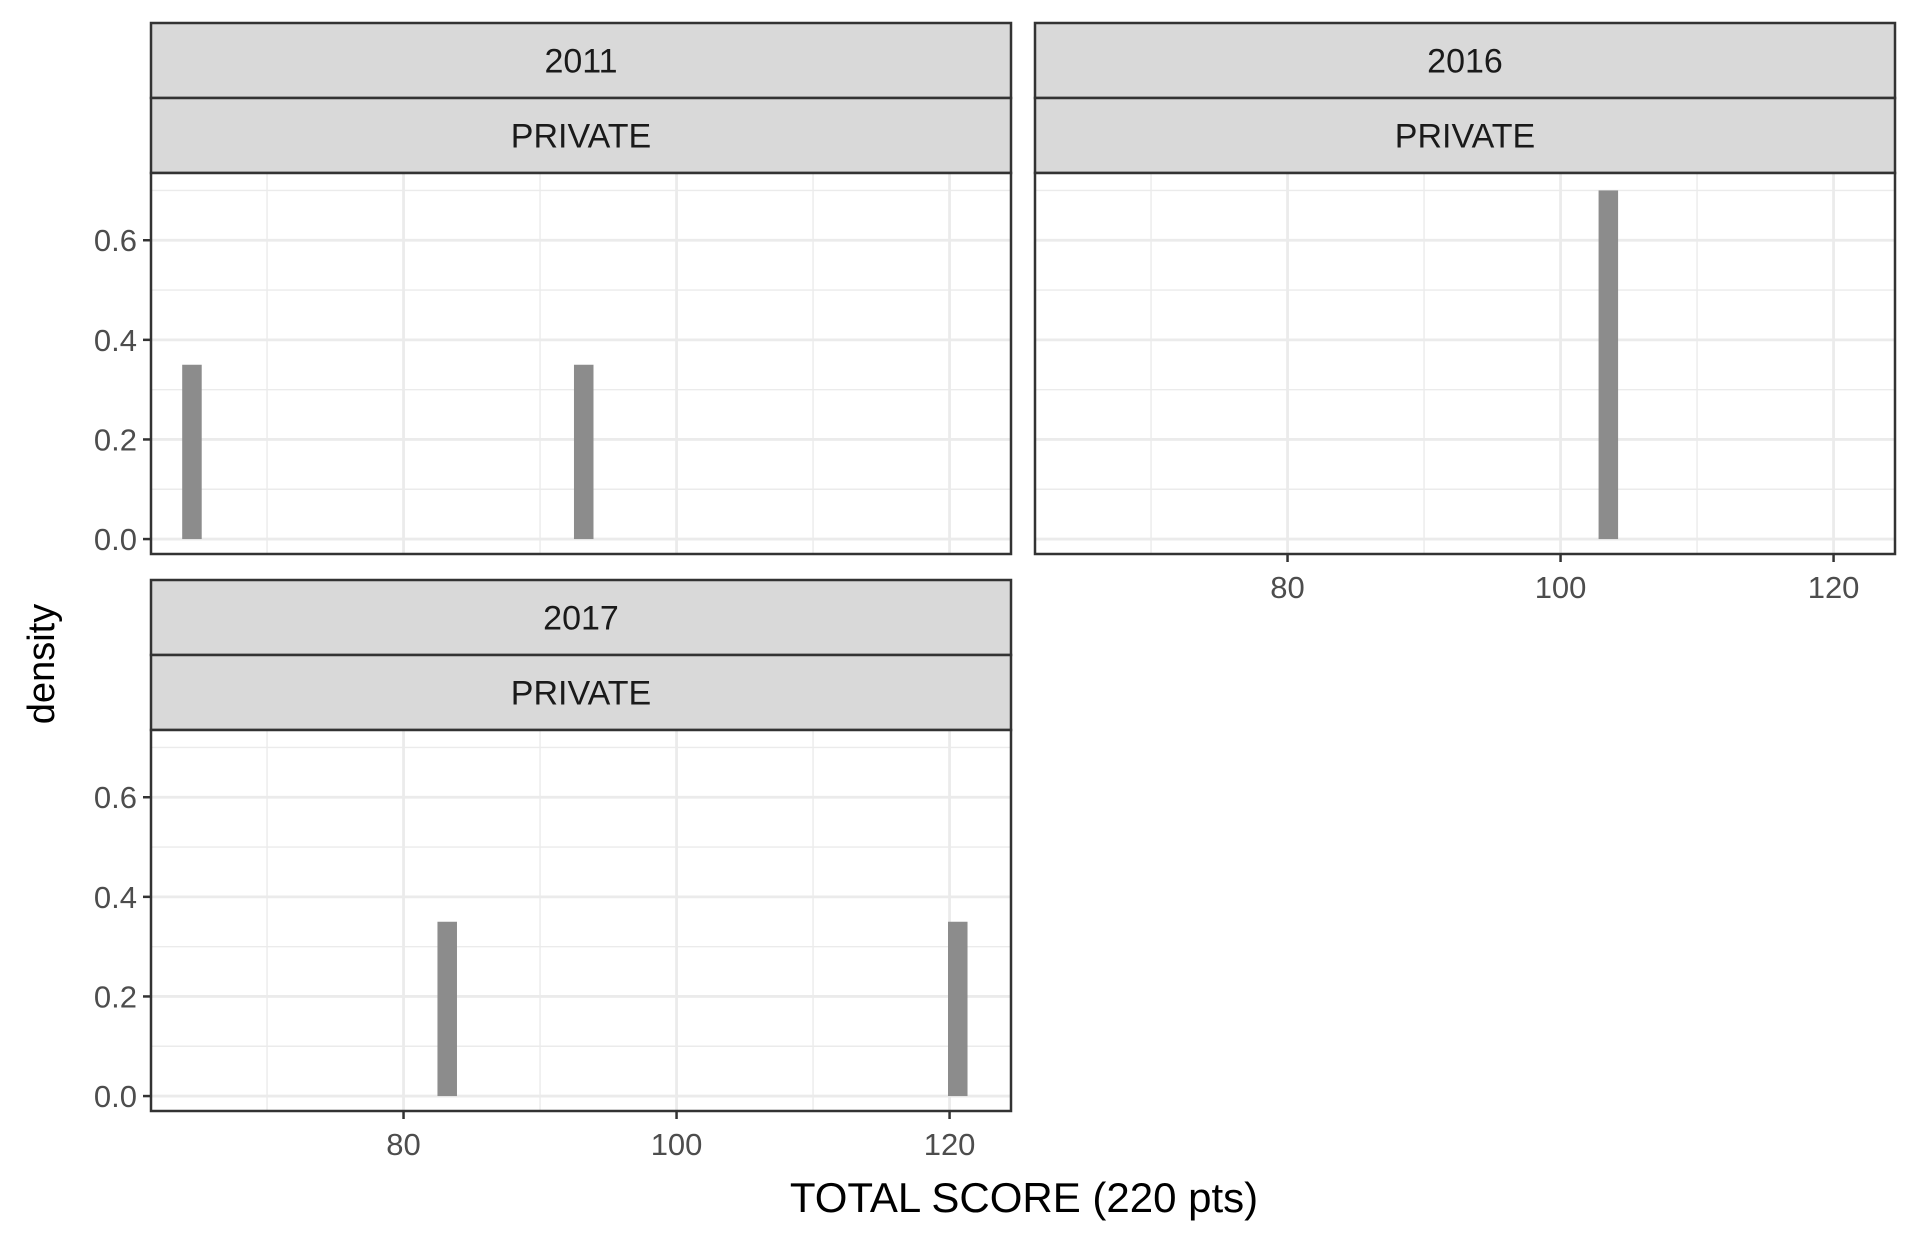  What do you see at coordinates (1024, 1197) in the screenshot?
I see `x-axis-title: TOTAL SCORE (220 pts)` at bounding box center [1024, 1197].